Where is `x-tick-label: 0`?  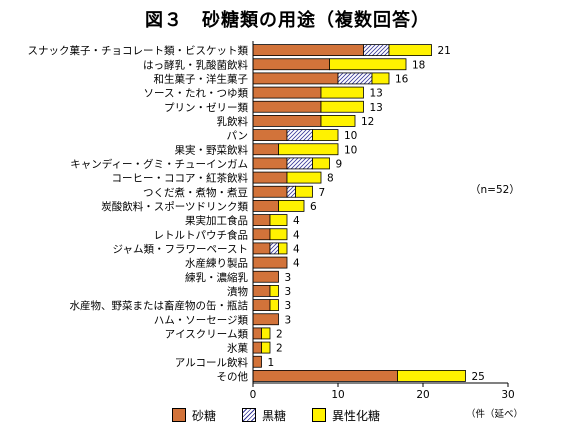 x-tick-label: 0 is located at coordinates (253, 395).